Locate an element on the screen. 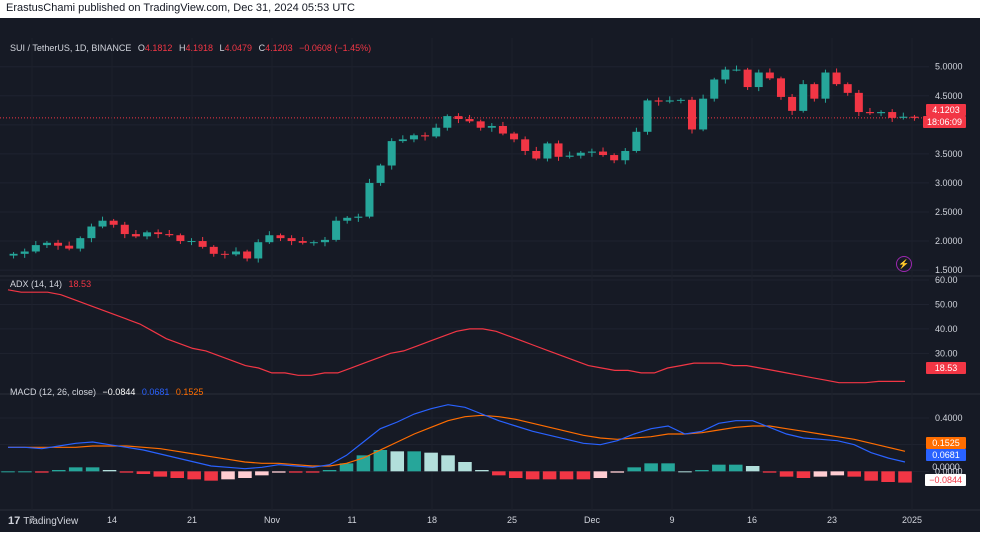 This screenshot has height=554, width=984. macd-signal-value: 0.1525 is located at coordinates (189, 392).